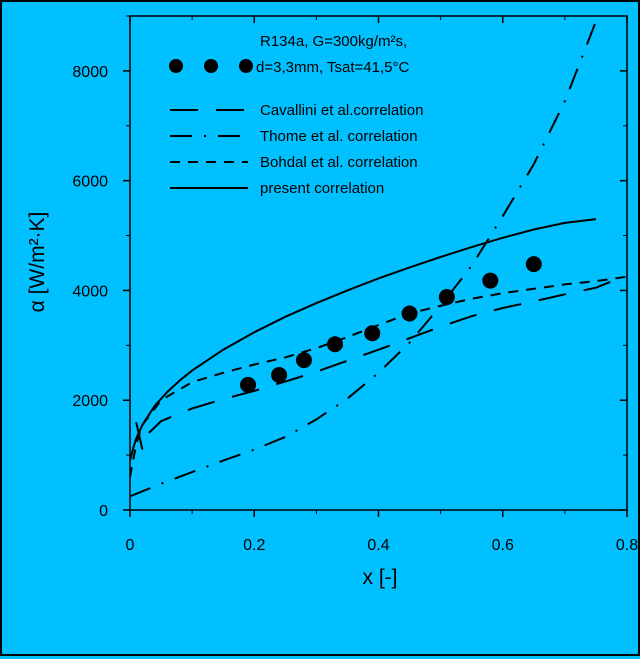 This screenshot has height=659, width=640. Describe the element at coordinates (339, 136) in the screenshot. I see `legend-label-thome: Thome et al. correlation` at that location.